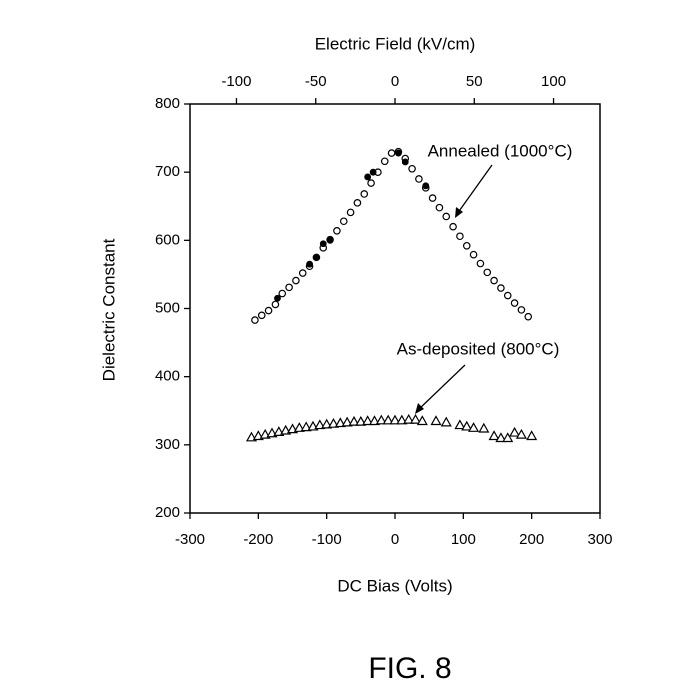 Image resolution: width=700 pixels, height=700 pixels. What do you see at coordinates (167, 239) in the screenshot?
I see `y-tick-label: 600` at bounding box center [167, 239].